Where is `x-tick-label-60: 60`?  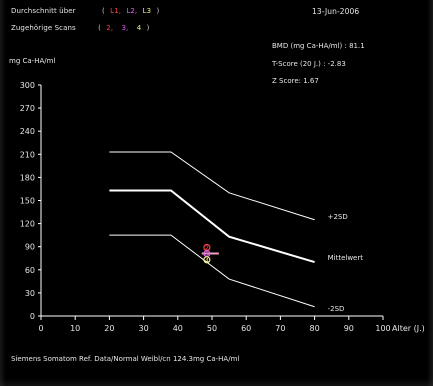
x-tick-label-60: 60 is located at coordinates (246, 328).